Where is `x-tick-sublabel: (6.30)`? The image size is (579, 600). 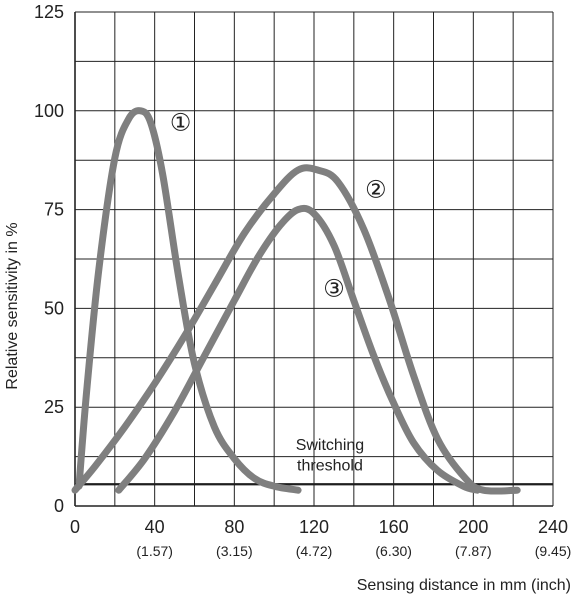 x-tick-sublabel: (6.30) is located at coordinates (393, 551).